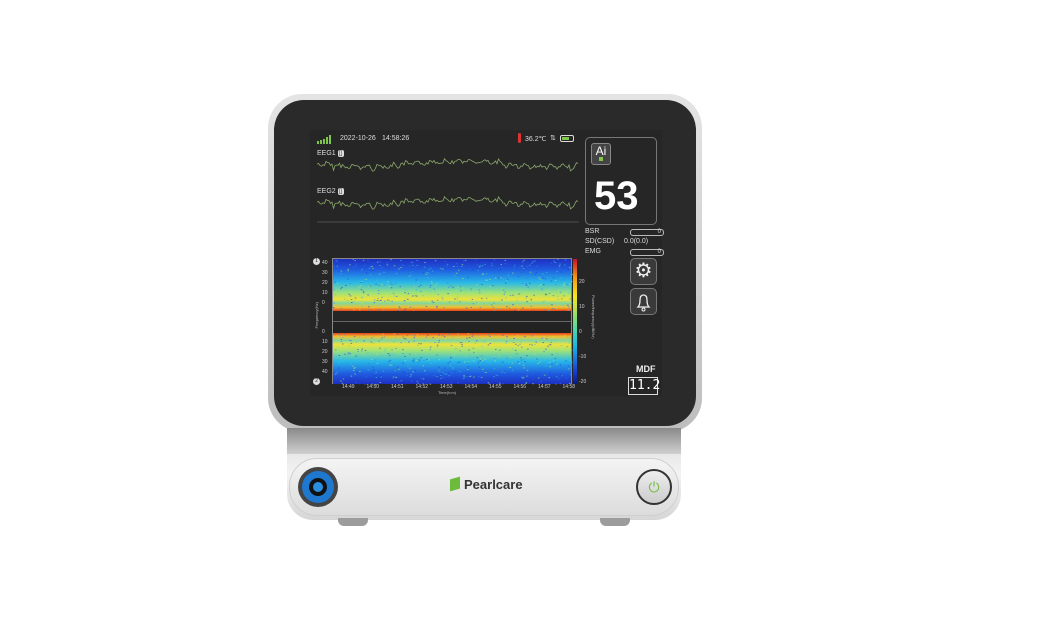  I want to click on channel-marker-2: 2, so click(316, 381).